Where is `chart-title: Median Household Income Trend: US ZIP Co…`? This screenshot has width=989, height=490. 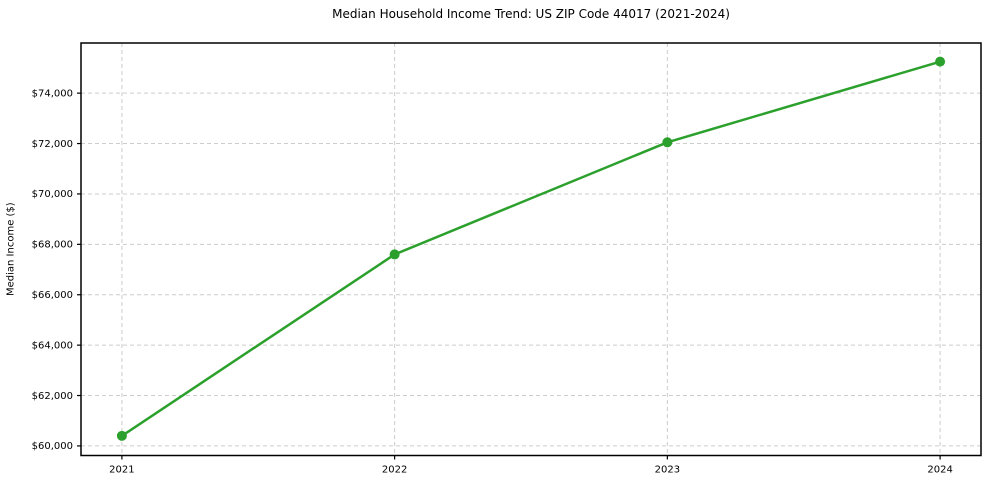 chart-title: Median Household Income Trend: US ZIP Co… is located at coordinates (531, 14).